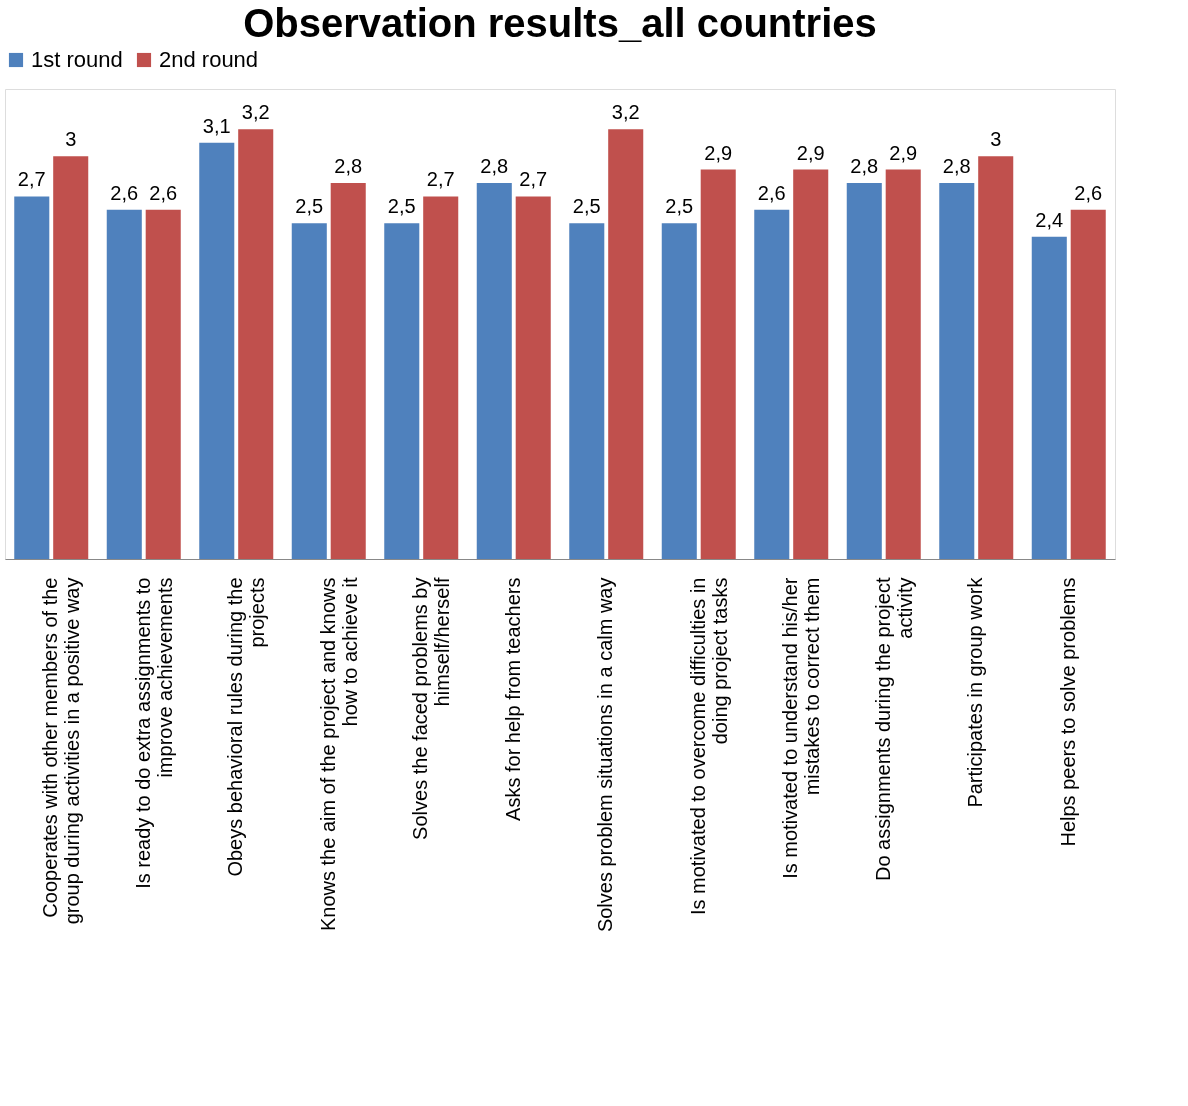  I want to click on x-tick-label: Do assignments during the project activity, so click(893, 729).